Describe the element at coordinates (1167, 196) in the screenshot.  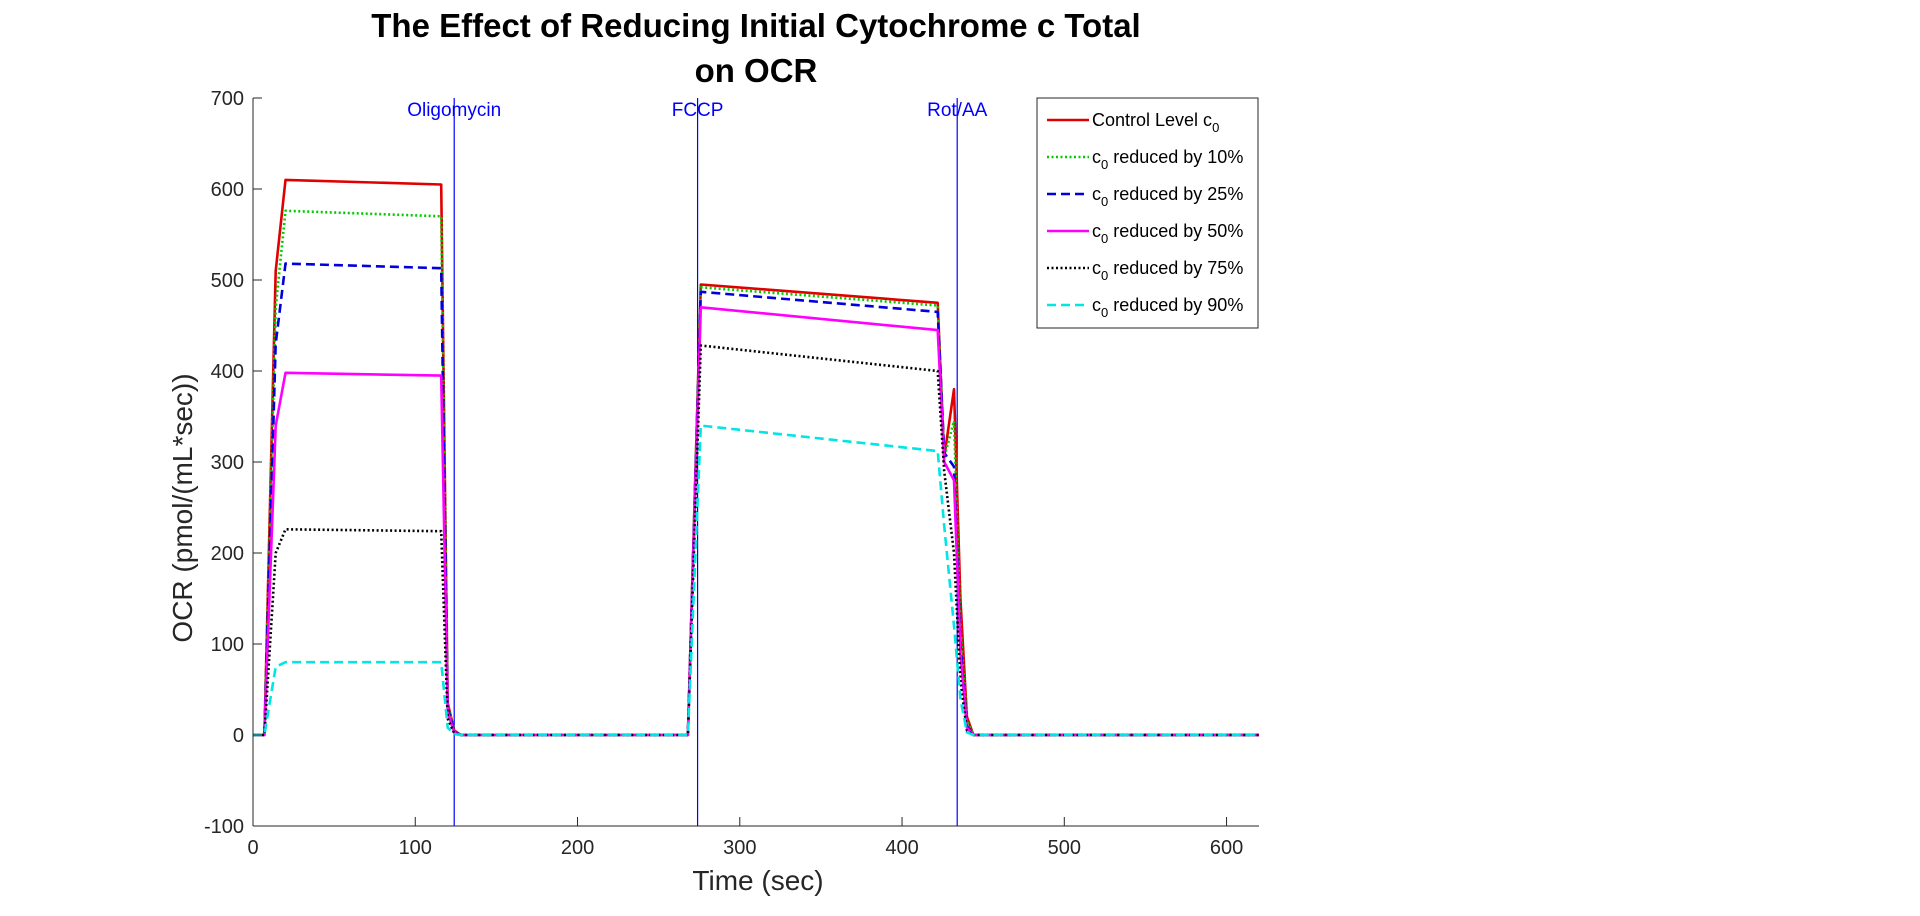
I see `legend-entry-2: c0 reduced by 25%` at that location.